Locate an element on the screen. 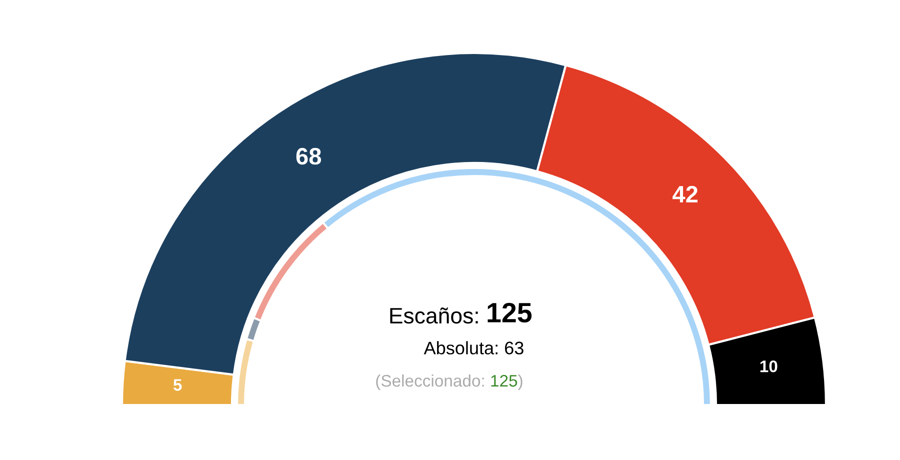 The width and height of the screenshot is (900, 460). data-label: 68 is located at coordinates (309, 156).